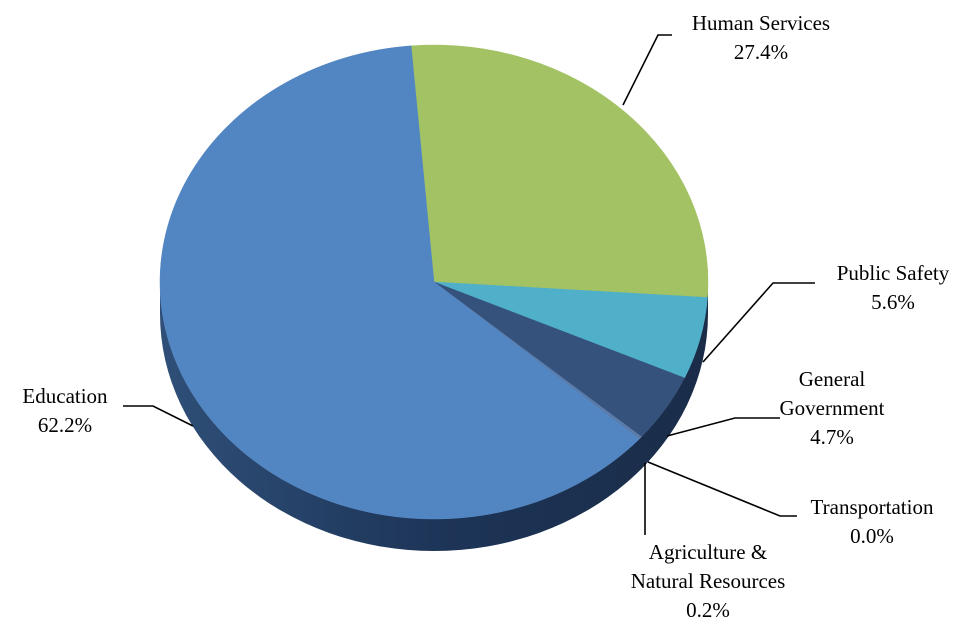  What do you see at coordinates (872, 507) in the screenshot?
I see `label-transportation-name: Transportation` at bounding box center [872, 507].